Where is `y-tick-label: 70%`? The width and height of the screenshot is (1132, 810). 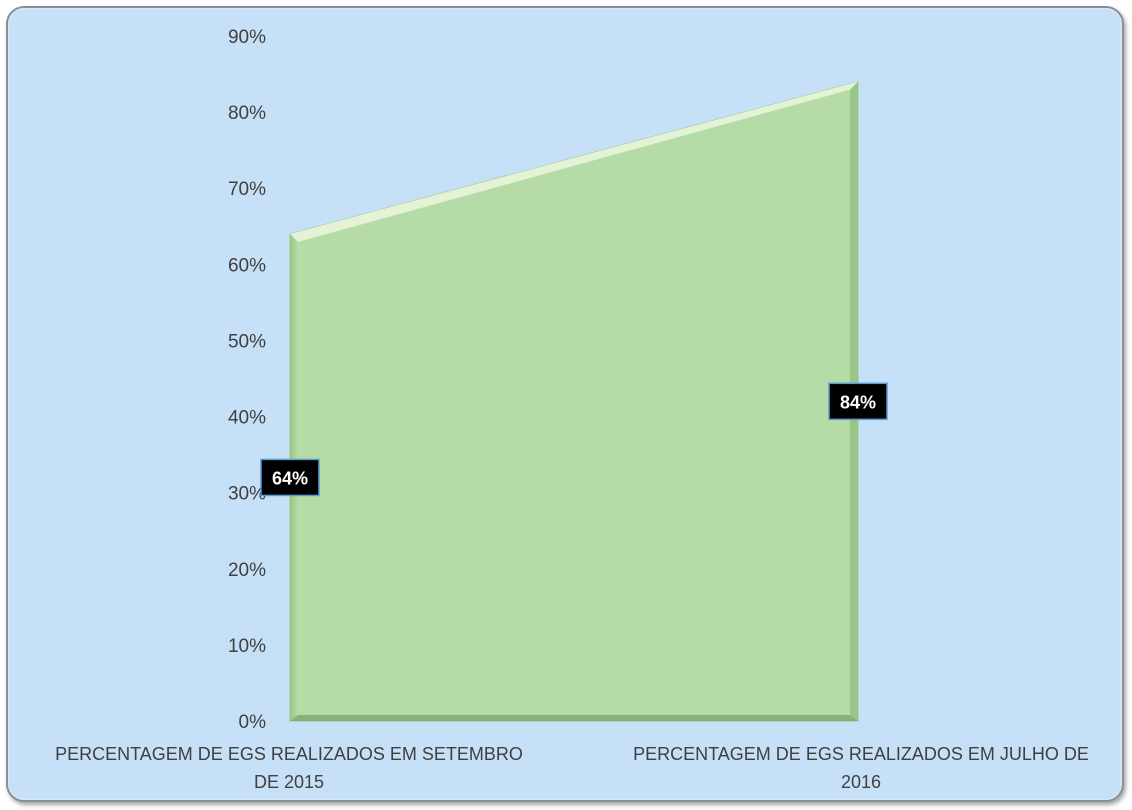 y-tick-label: 70% is located at coordinates (247, 189).